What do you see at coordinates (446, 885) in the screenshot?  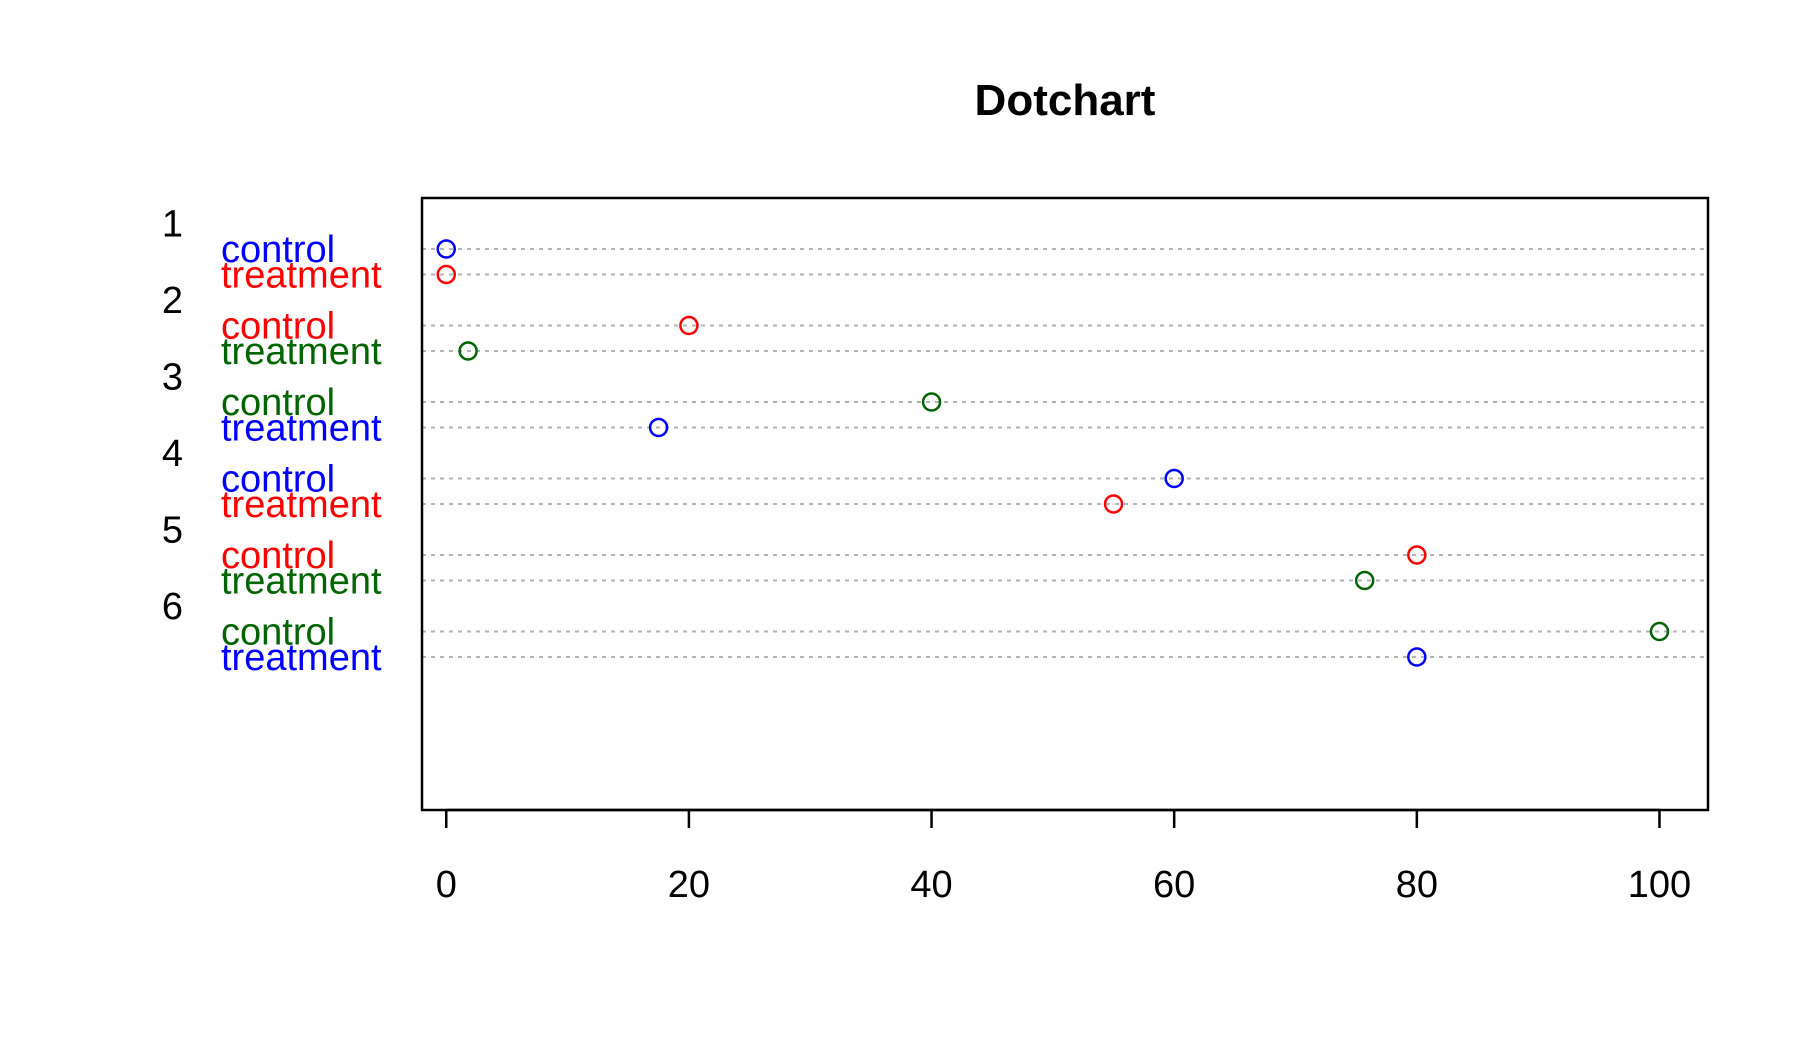 I see `x-tick-label: 0` at bounding box center [446, 885].